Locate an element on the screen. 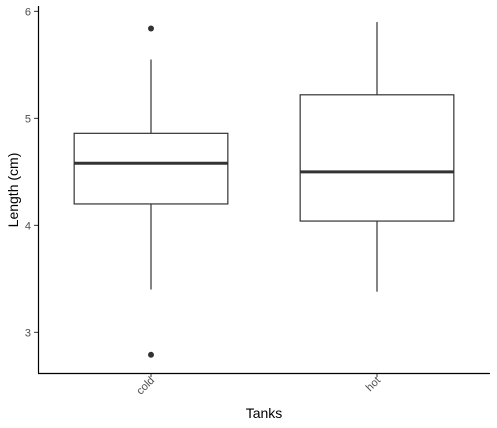 This screenshot has height=428, width=497. y-tick-label: 6 is located at coordinates (28, 12).